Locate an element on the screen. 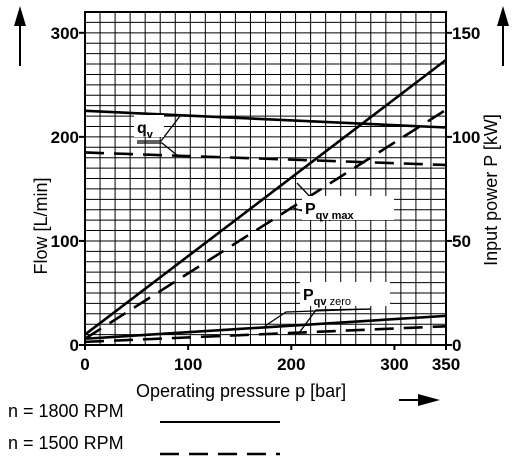 Image resolution: width=523 pixels, height=467 pixels. y-right-arrowhead is located at coordinates (503, 16).